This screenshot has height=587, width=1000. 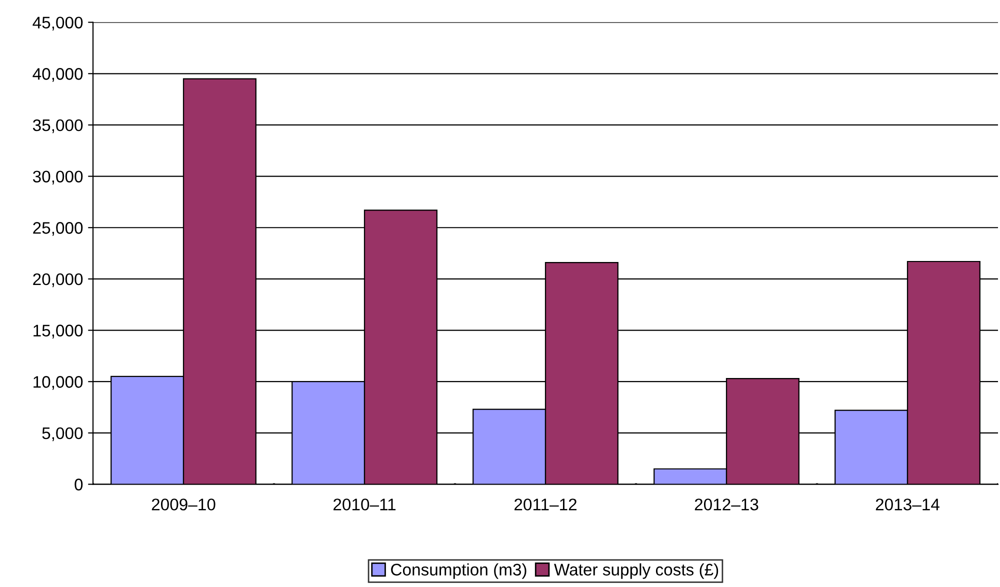 What do you see at coordinates (58, 280) in the screenshot?
I see `y-tick-label: 20,000` at bounding box center [58, 280].